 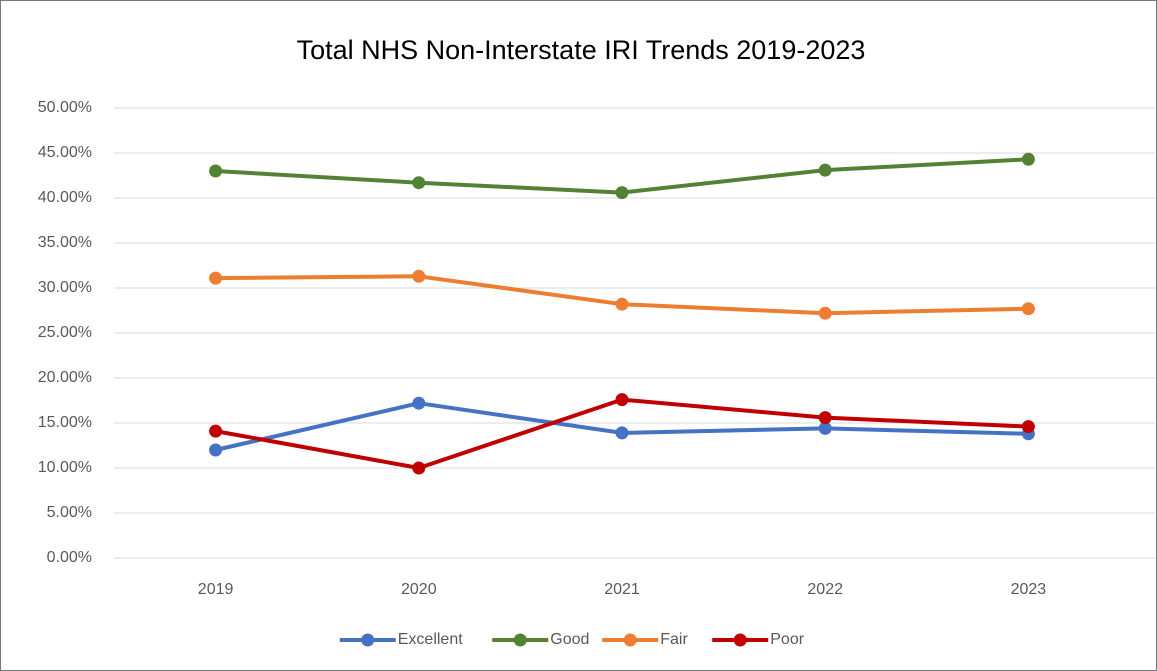 I want to click on legend-label: Good, so click(x=569, y=639).